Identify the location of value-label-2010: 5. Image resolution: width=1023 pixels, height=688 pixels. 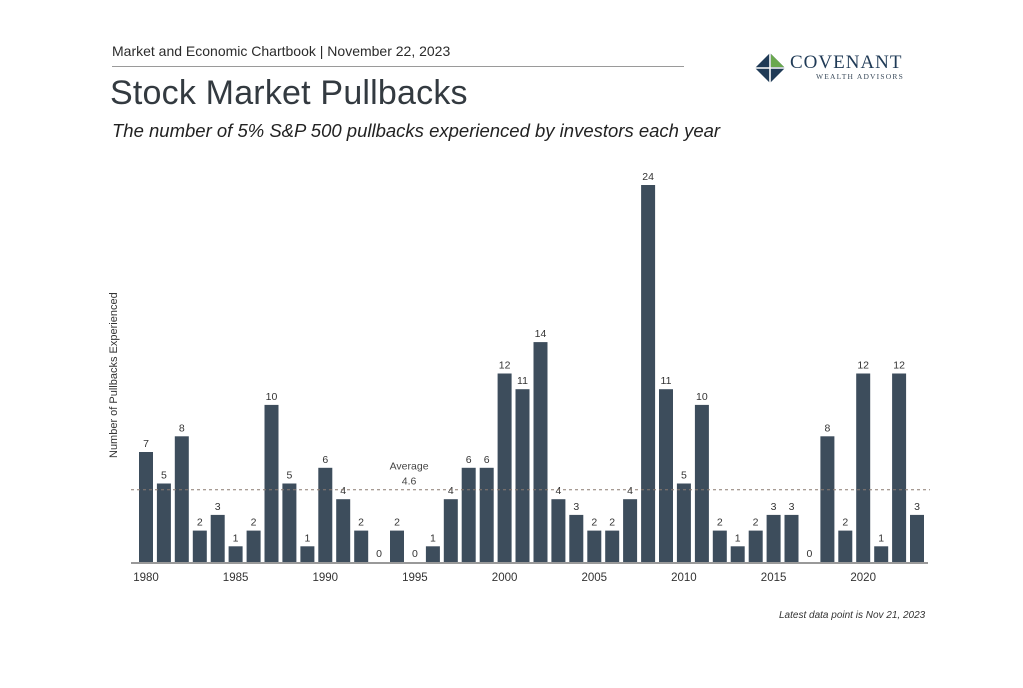
(684, 476).